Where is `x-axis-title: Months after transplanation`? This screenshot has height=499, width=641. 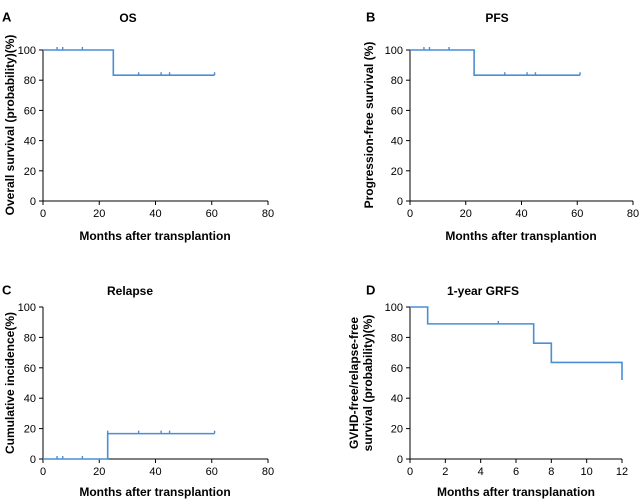
x-axis-title: Months after transplanation is located at coordinates (516, 492).